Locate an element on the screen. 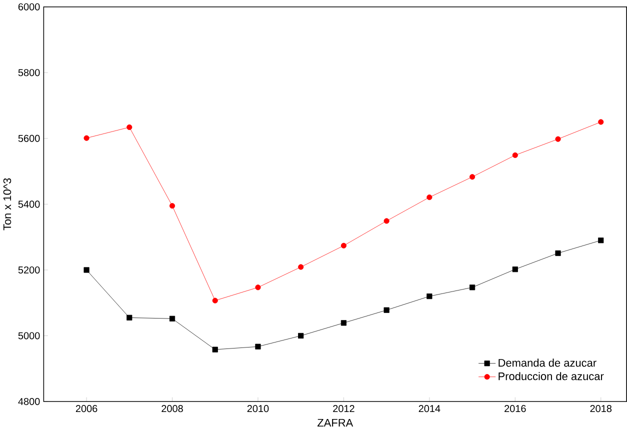  legend-label: Demanda de azucar is located at coordinates (547, 362).